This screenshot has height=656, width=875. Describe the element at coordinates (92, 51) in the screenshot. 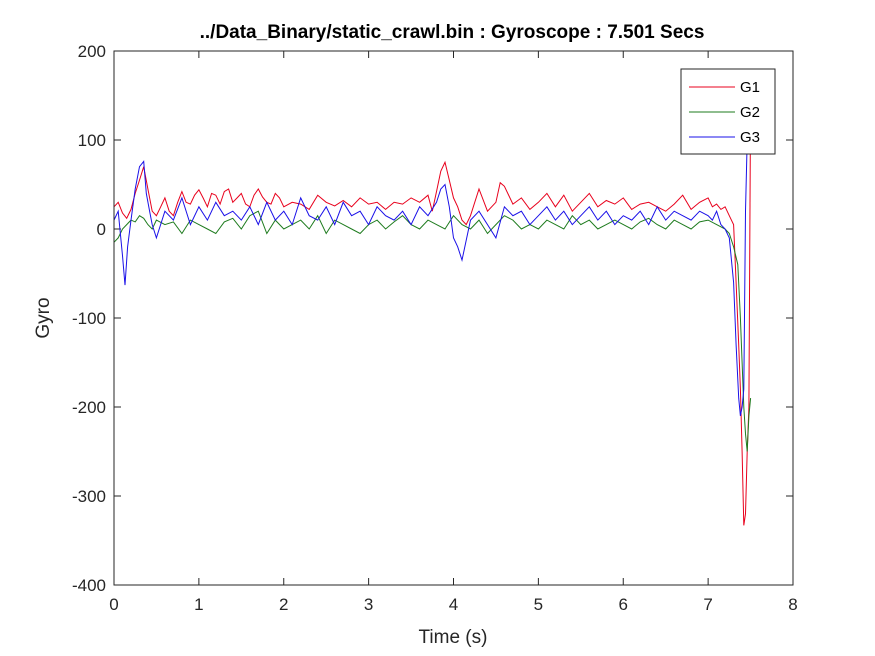

I see `y-tick-label: 200` at that location.